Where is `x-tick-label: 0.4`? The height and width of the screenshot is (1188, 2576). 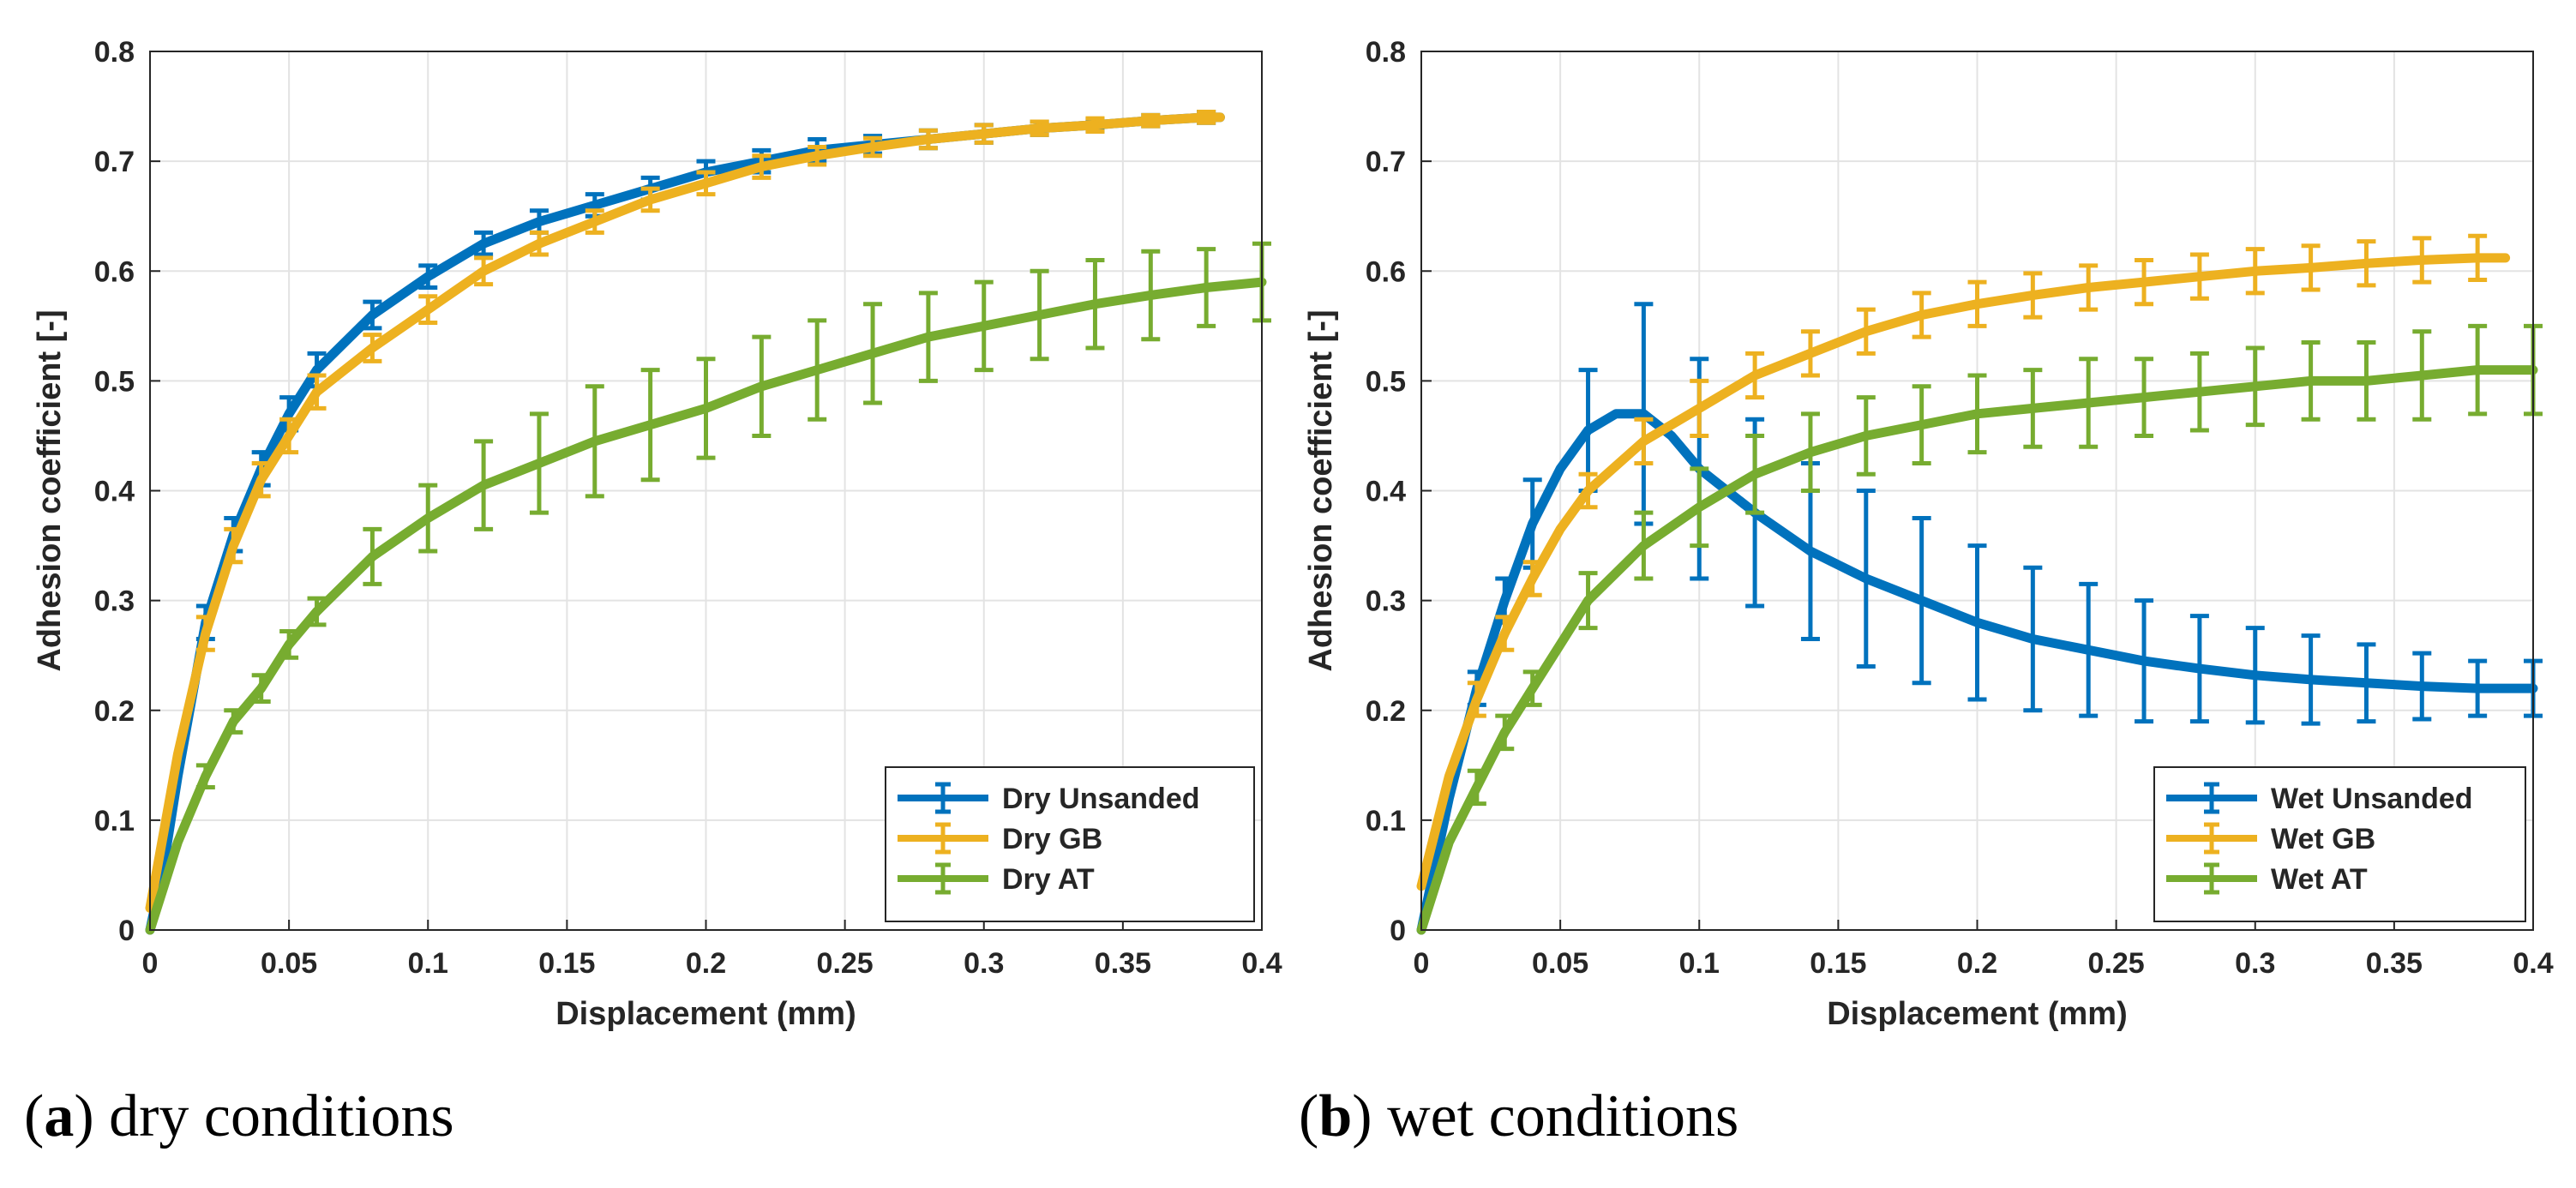
x-tick-label: 0.4 is located at coordinates (1261, 964).